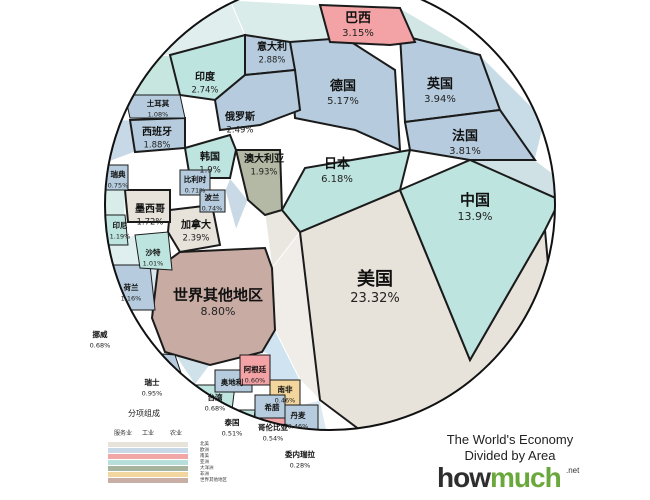  Describe the element at coordinates (375, 279) in the screenshot. I see `country-label: 美国` at that location.